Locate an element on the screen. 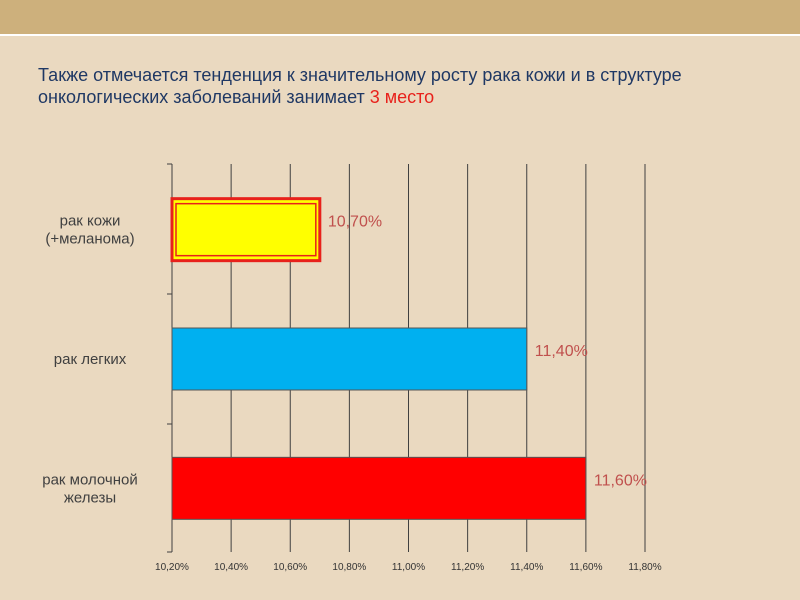 This screenshot has height=600, width=800. x-tick-label: 11,00% is located at coordinates (408, 567).